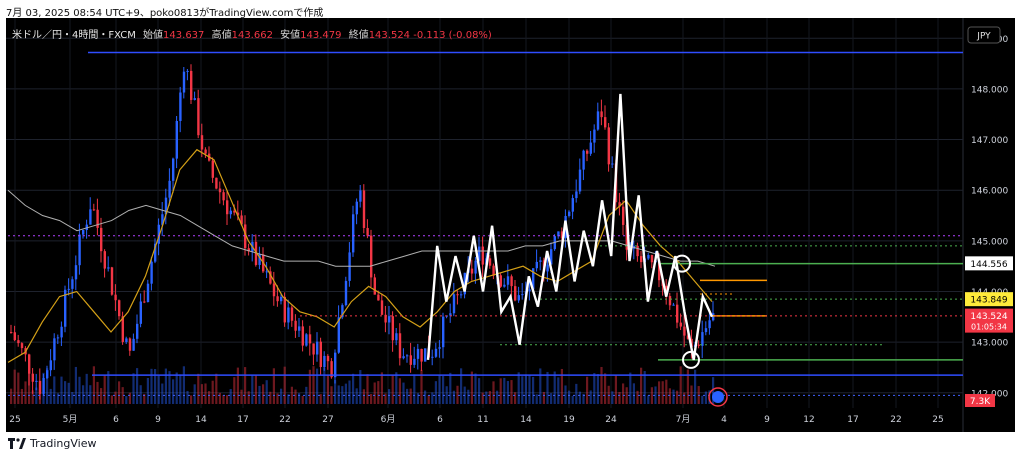  What do you see at coordinates (158, 420) in the screenshot?
I see `x-tick-label-3: 9` at bounding box center [158, 420].